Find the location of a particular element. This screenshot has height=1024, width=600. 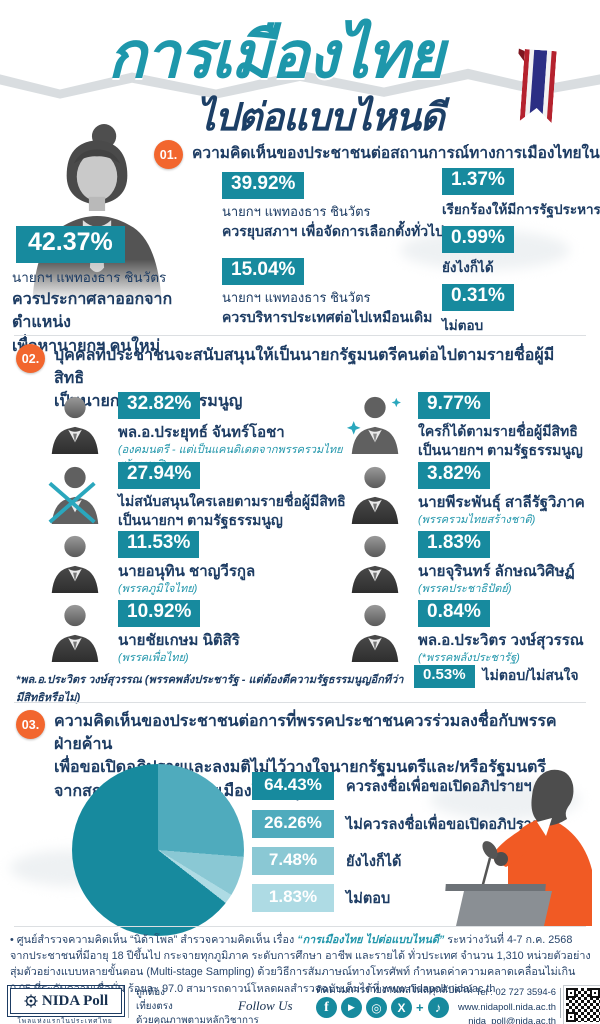

pie-chart is located at coordinates (158, 850).